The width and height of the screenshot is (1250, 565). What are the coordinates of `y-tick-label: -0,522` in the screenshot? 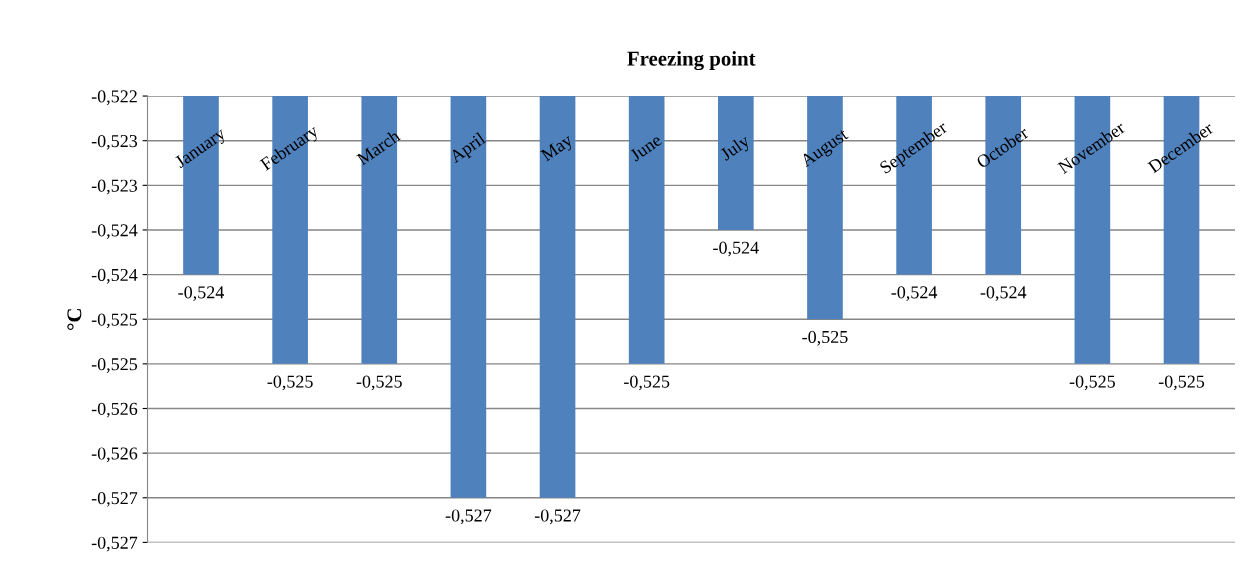 It's located at (114, 98).